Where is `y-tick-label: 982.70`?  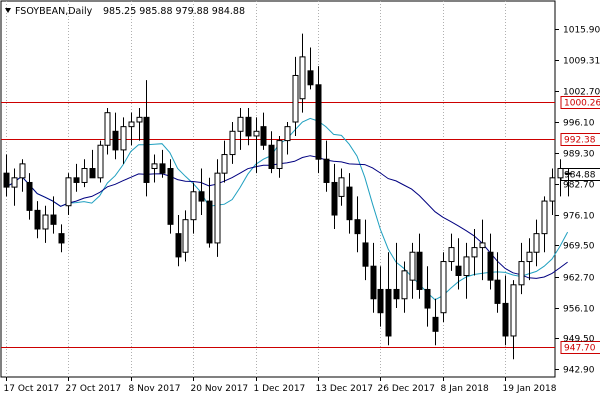 y-tick-label: 982.70 is located at coordinates (579, 186).